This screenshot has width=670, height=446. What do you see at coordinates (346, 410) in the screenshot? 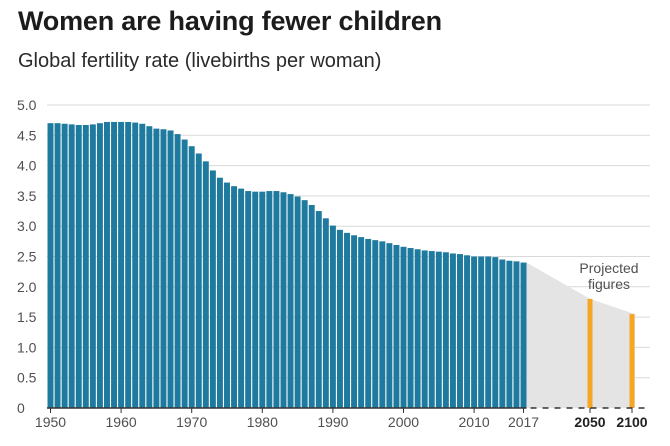
I see `x-axis` at bounding box center [346, 410].